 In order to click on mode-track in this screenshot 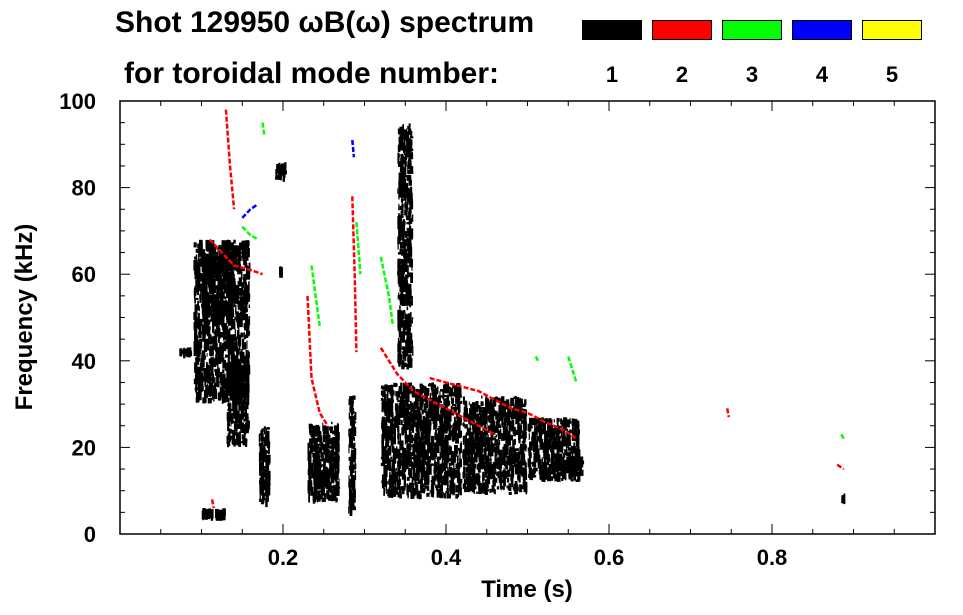, I will do `click(315, 296)`.